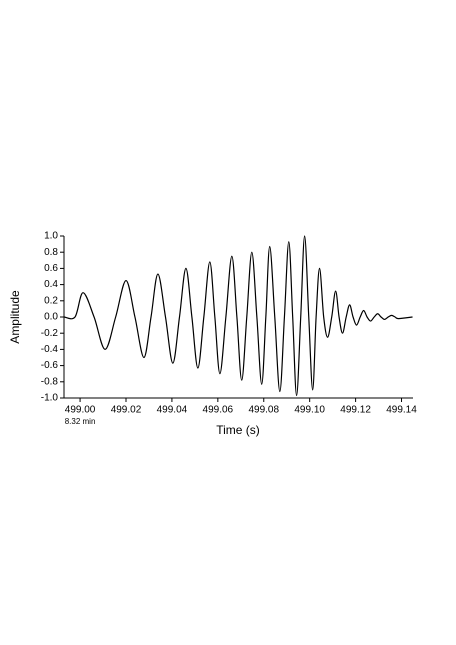 This screenshot has height=645, width=456. I want to click on y-tick-label: 0.6, so click(51, 268).